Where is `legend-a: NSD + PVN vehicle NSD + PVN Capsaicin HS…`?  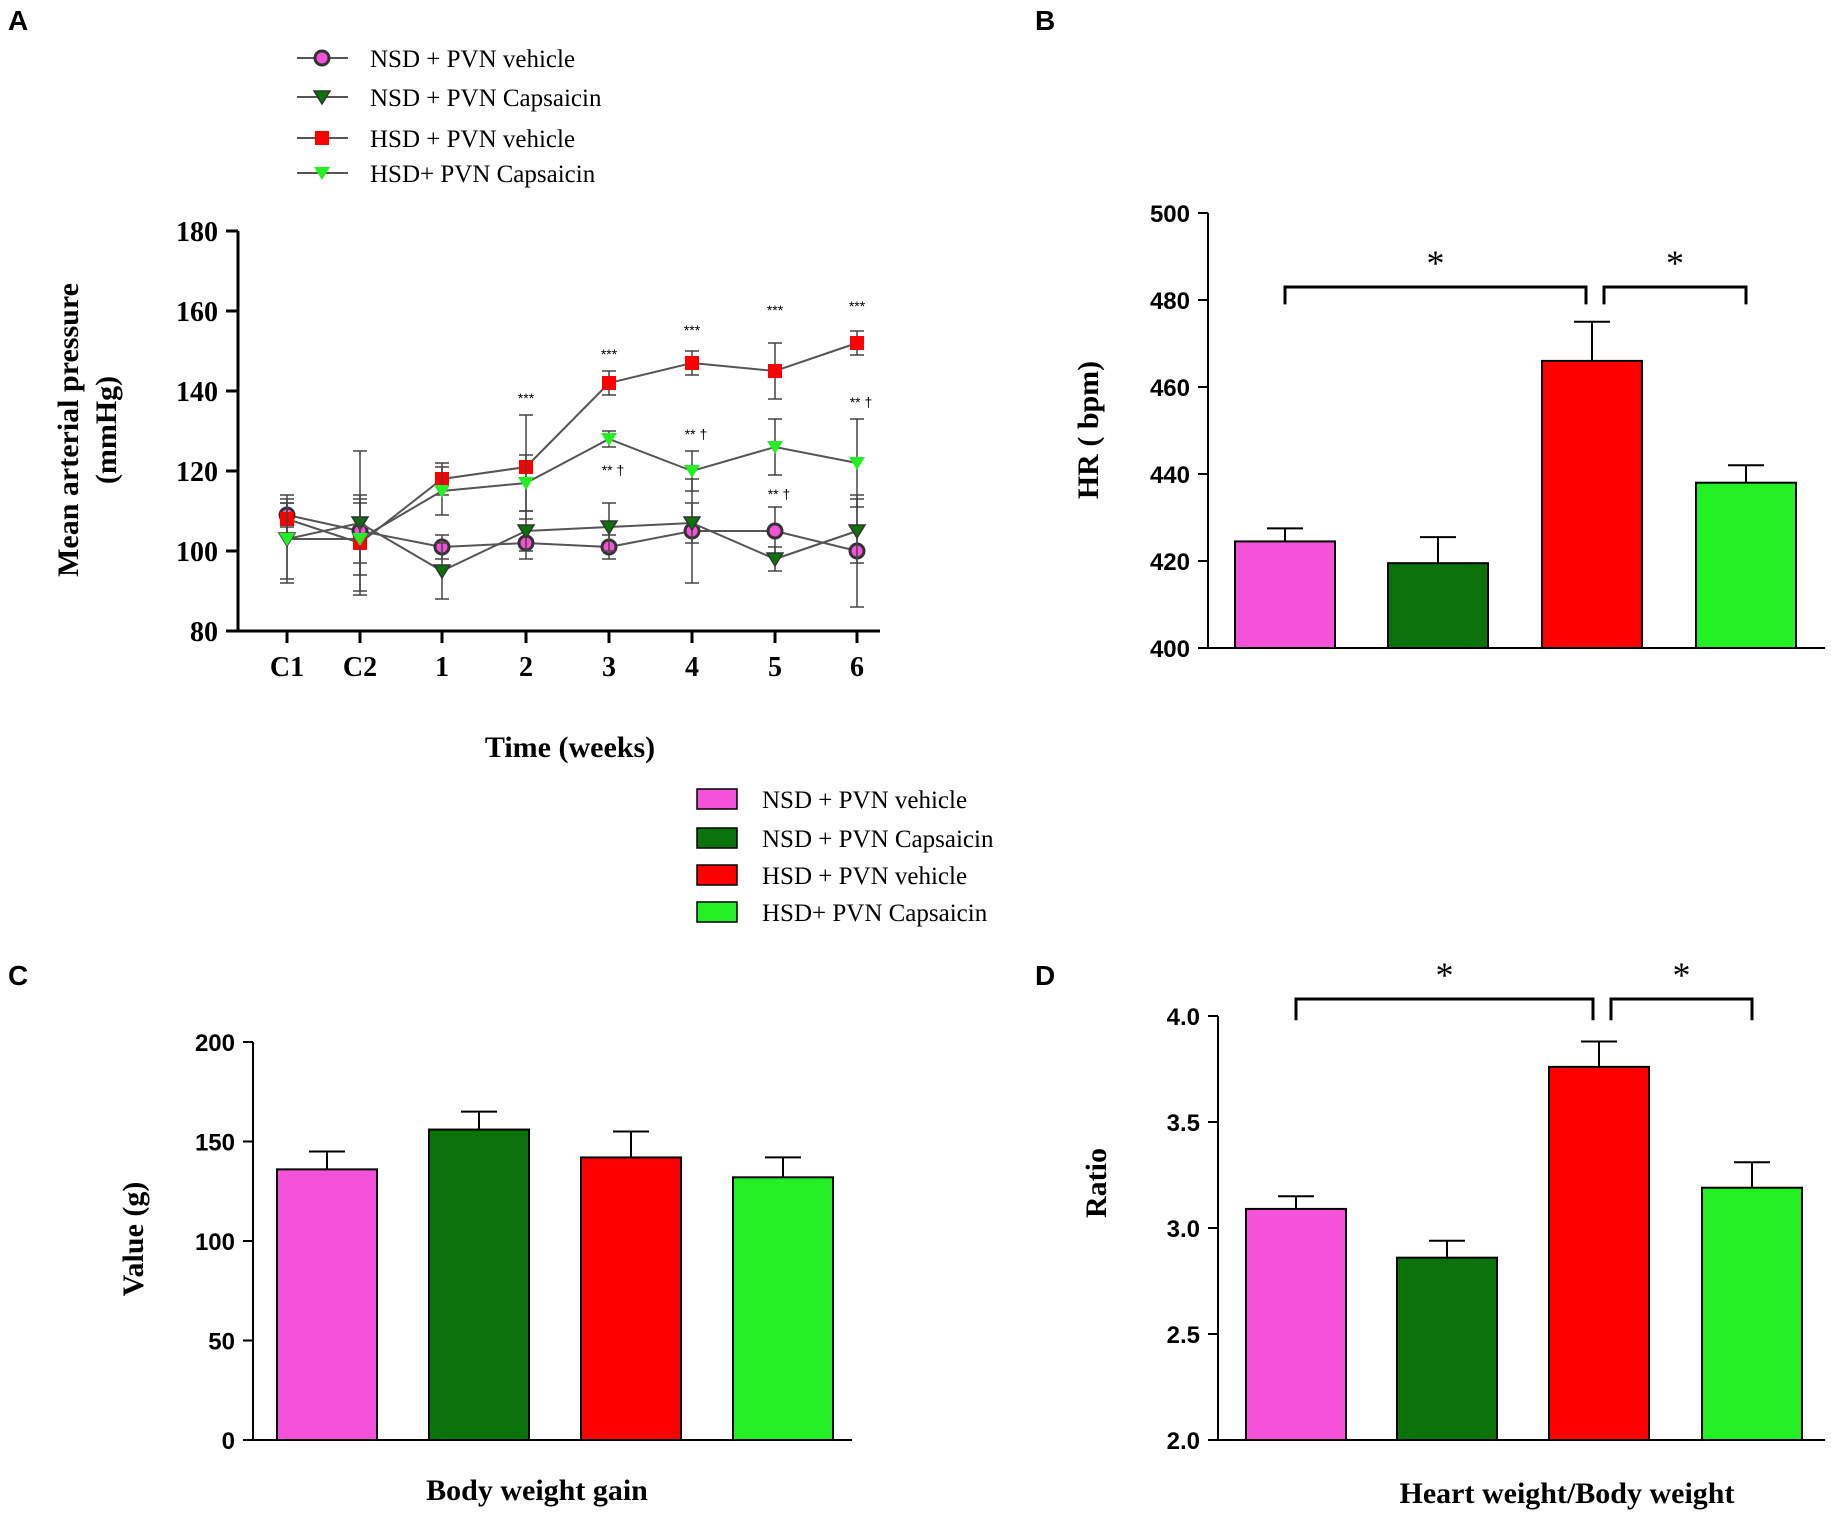 legend-a: NSD + PVN vehicle NSD + PVN Capsaicin HS… is located at coordinates (449, 117).